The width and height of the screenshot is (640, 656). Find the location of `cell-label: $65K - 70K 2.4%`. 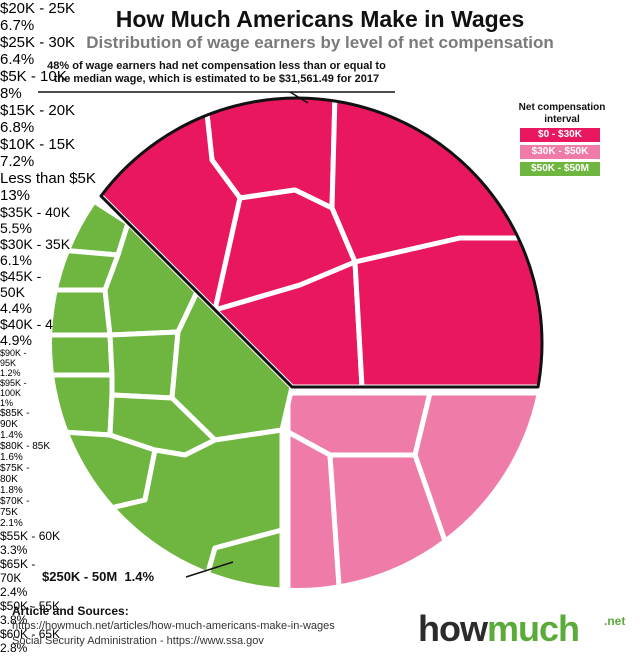

cell-label: $65K - 70K 2.4% is located at coordinates (22, 578).